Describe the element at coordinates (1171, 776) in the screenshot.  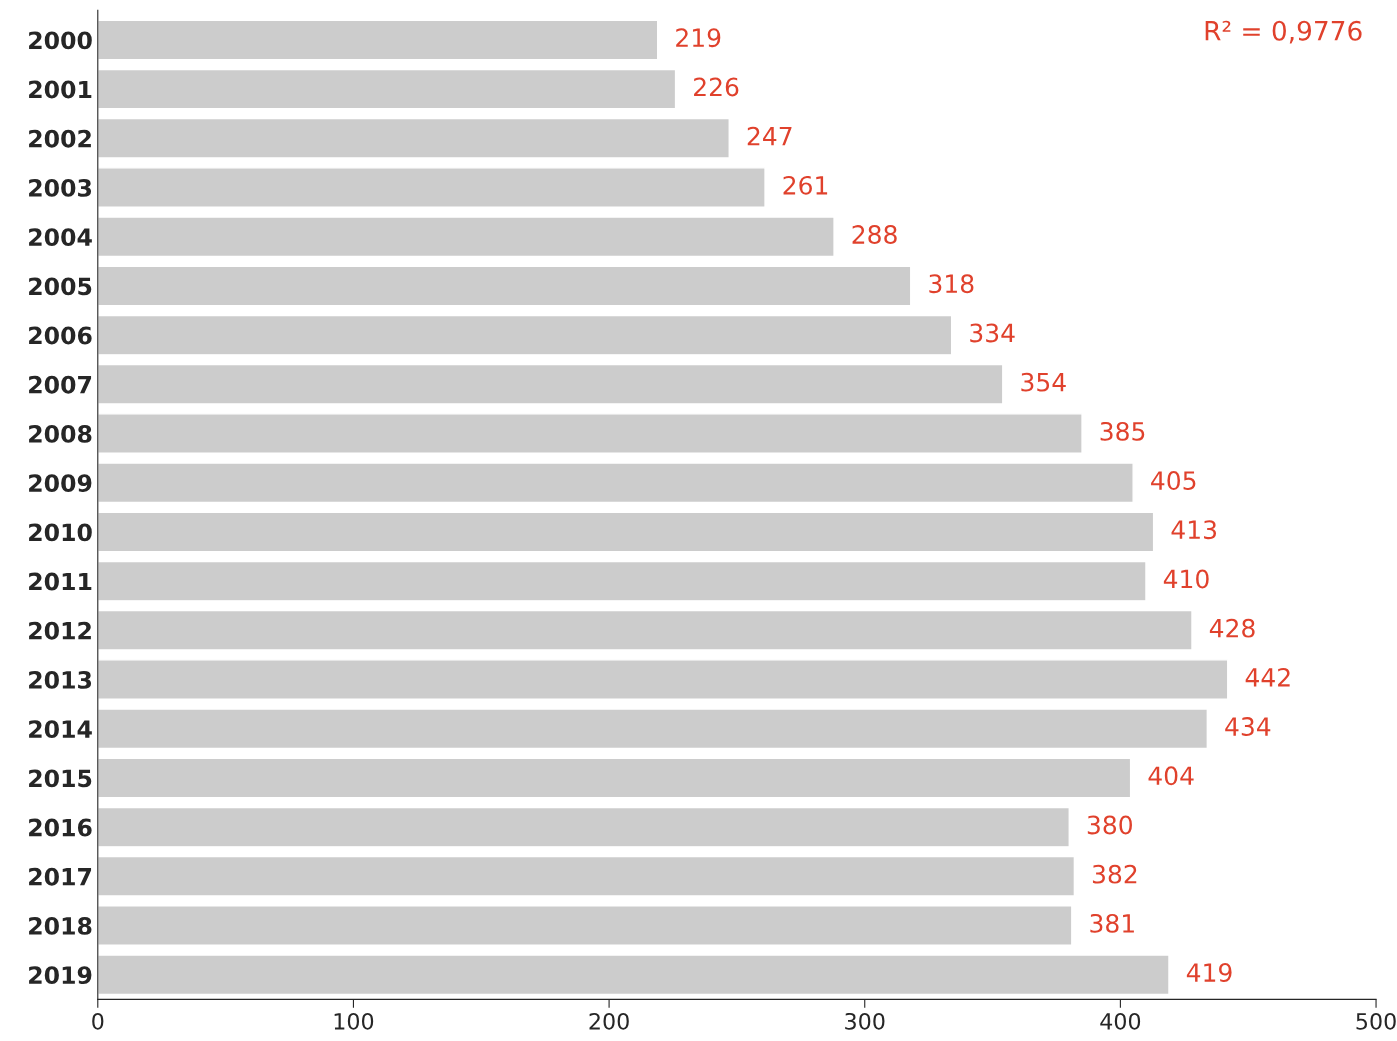
I see `data-label: 404` at that location.